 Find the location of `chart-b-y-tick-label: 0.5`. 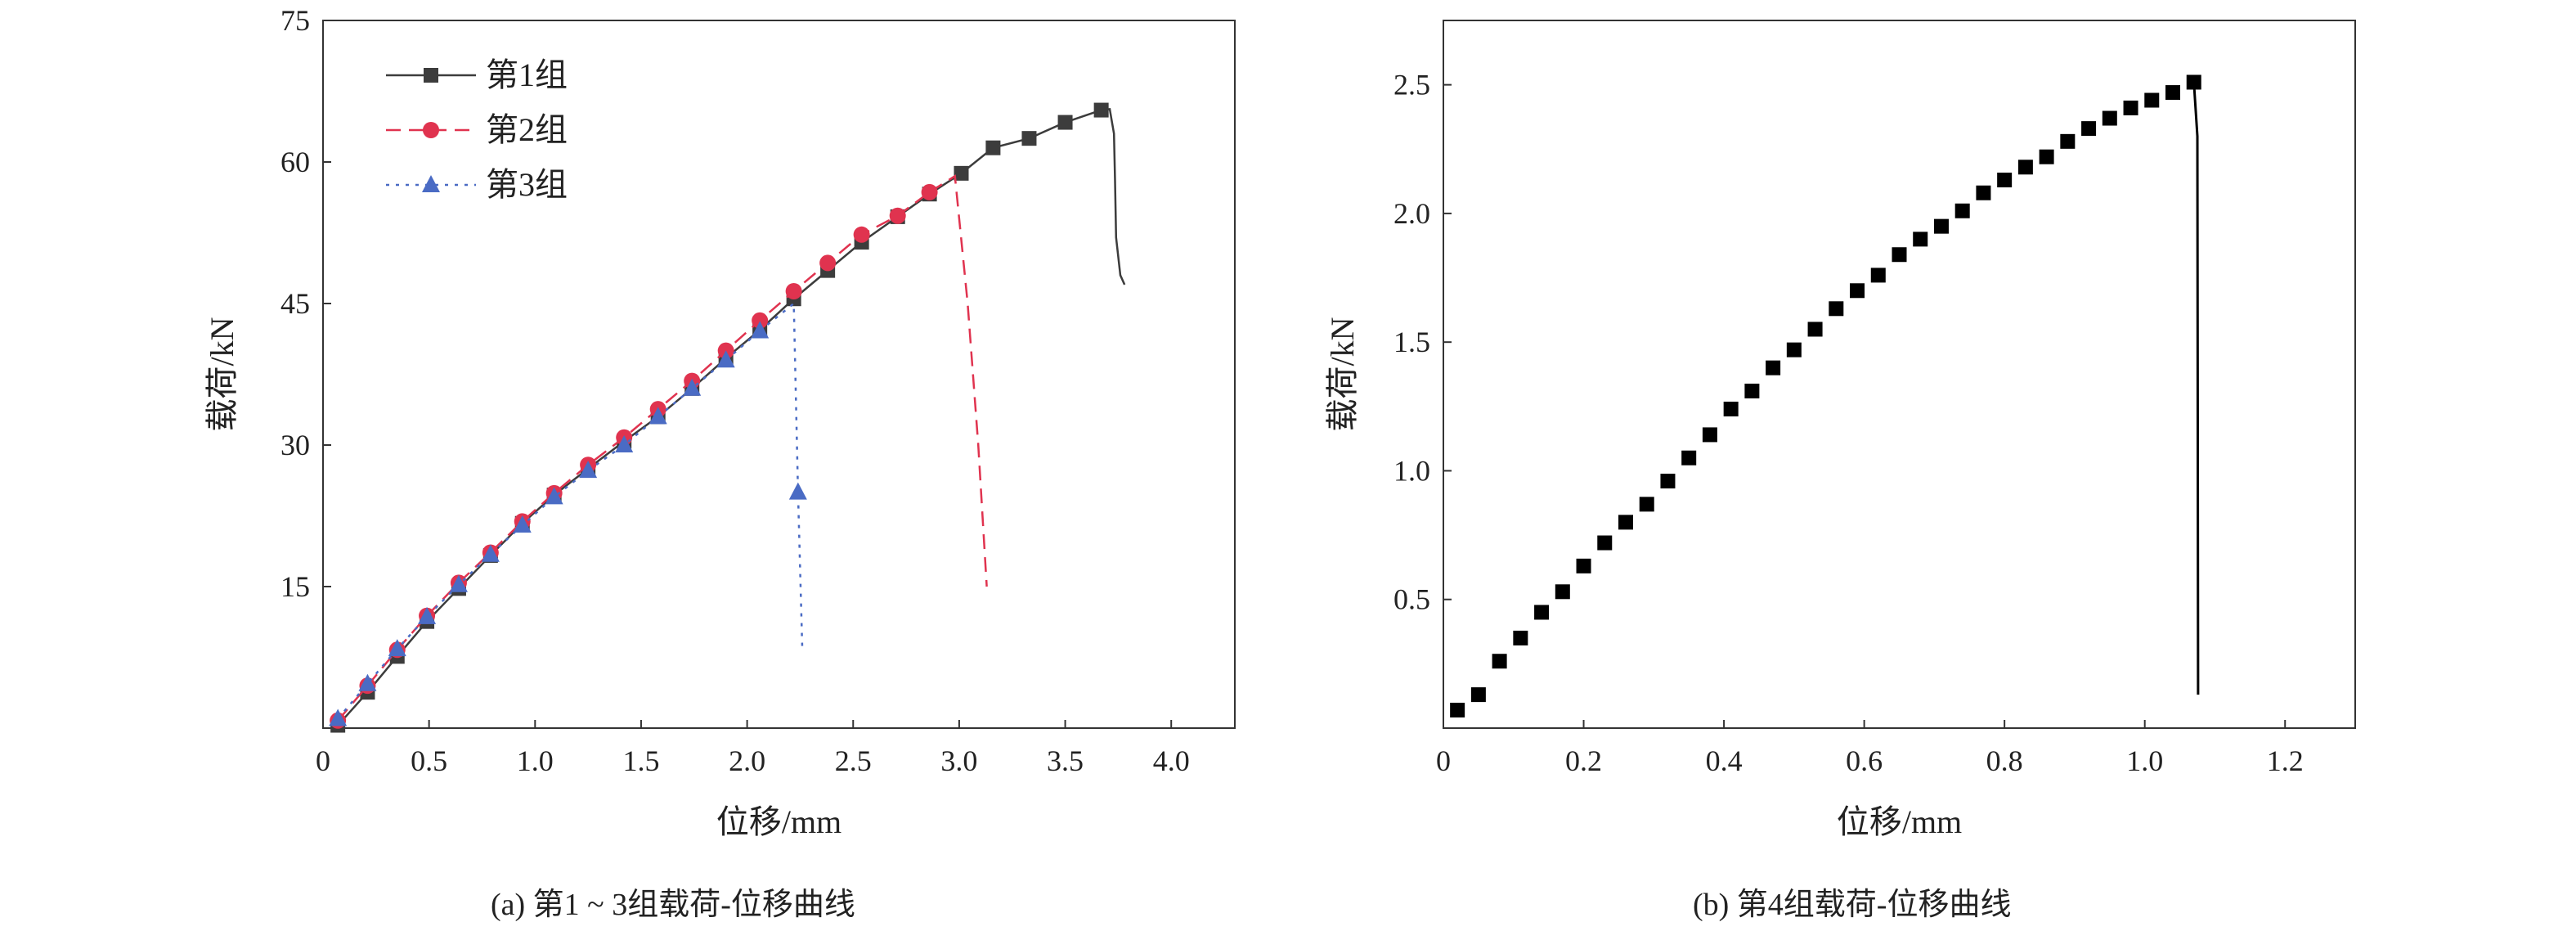

chart-b-y-tick-label: 0.5 is located at coordinates (1412, 599).